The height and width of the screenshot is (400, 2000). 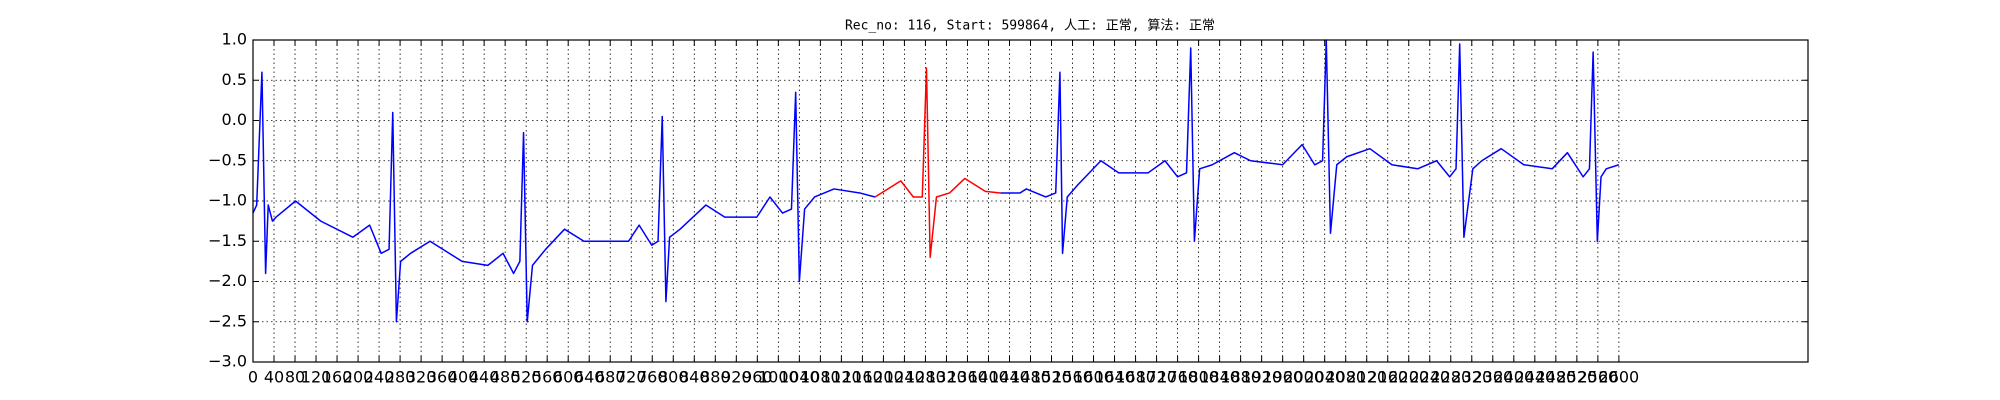 What do you see at coordinates (227, 361) in the screenshot?
I see `y-tick-label: −3.0` at bounding box center [227, 361].